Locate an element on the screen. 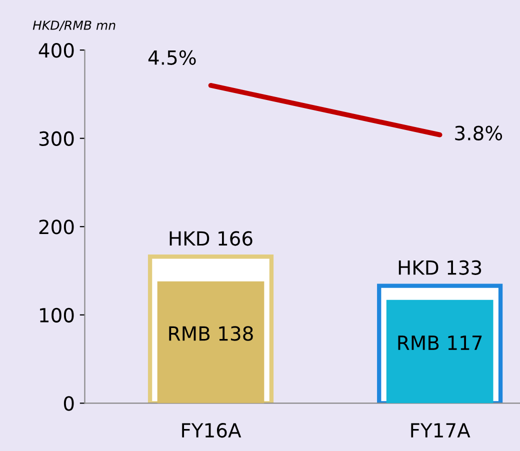 The width and height of the screenshot is (520, 451). data-label: 4.5% is located at coordinates (172, 57).